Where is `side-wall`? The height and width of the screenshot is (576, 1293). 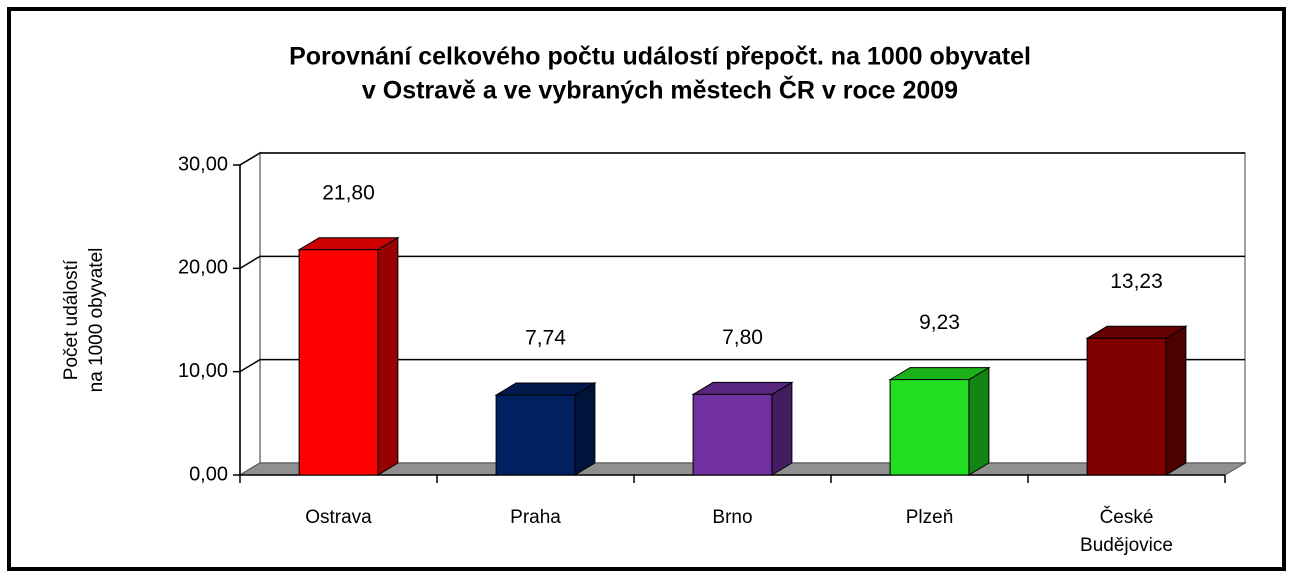
side-wall is located at coordinates (250, 314).